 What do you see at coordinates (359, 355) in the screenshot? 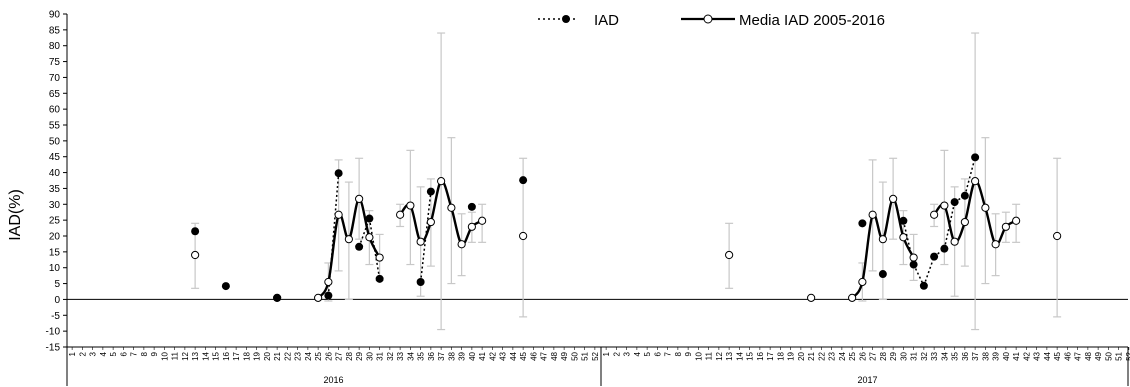
I see `x-week-label: 29` at bounding box center [359, 355].